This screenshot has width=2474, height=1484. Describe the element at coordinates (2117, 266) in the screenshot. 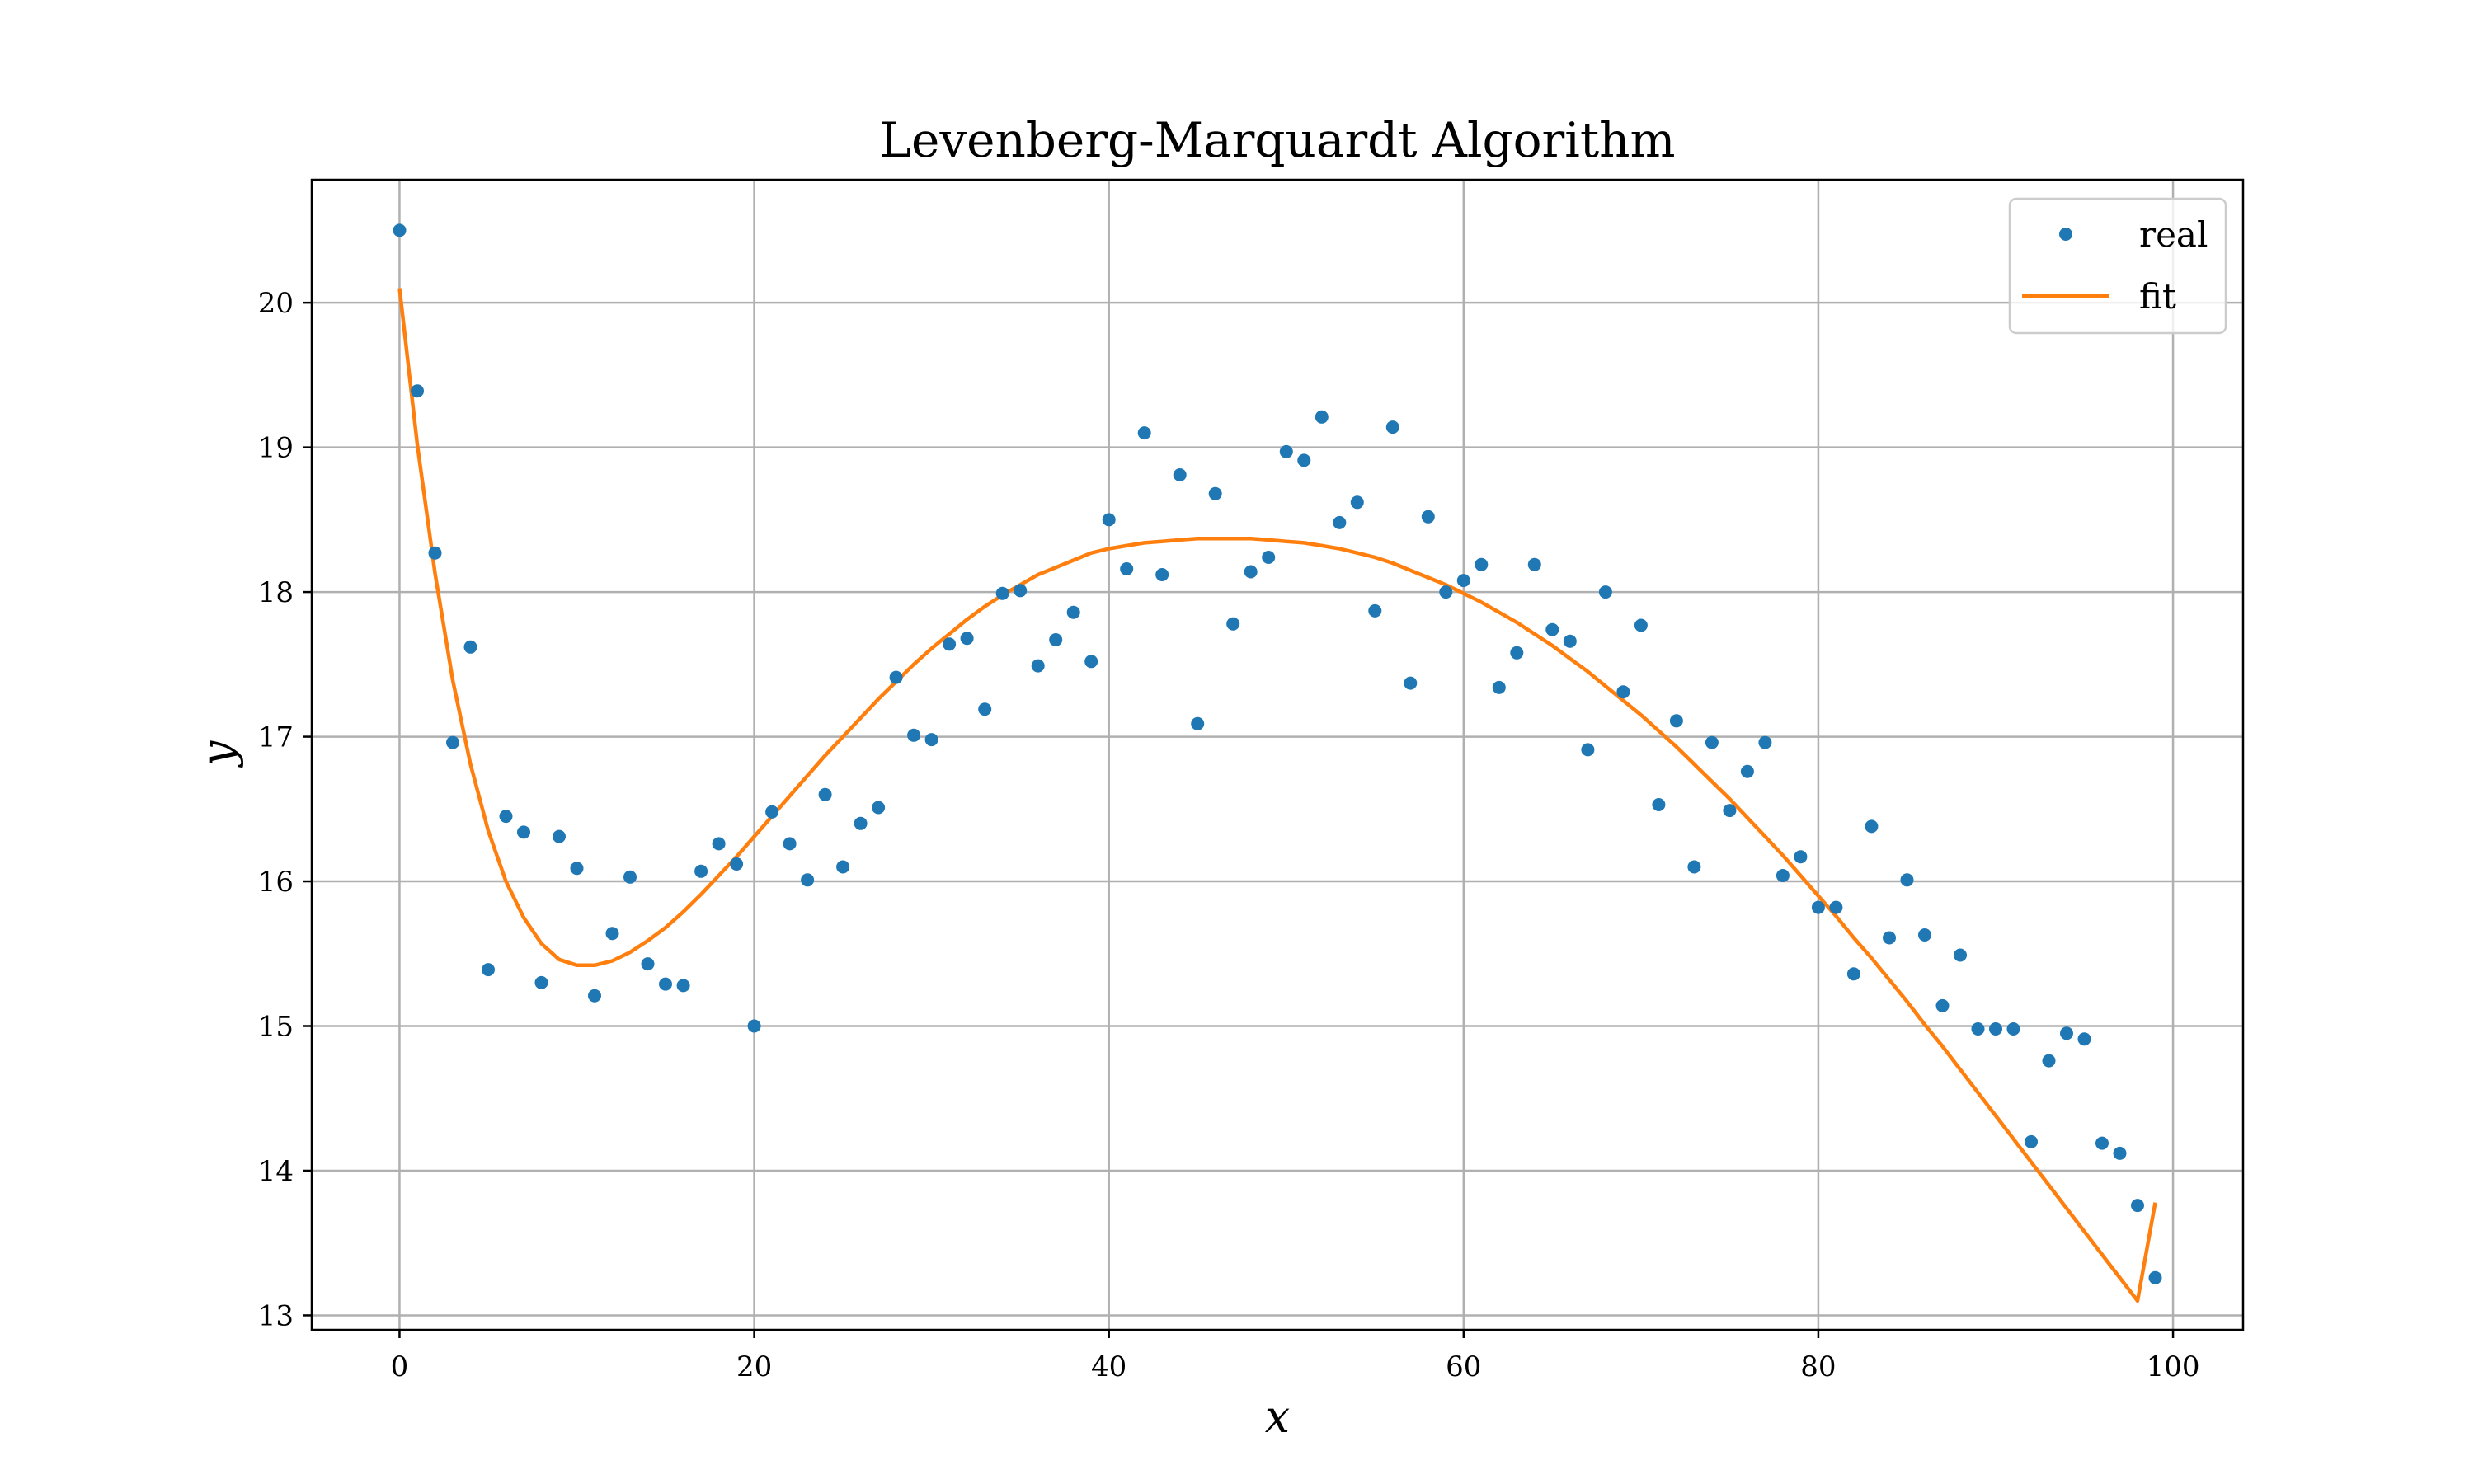

I see `legend: real fit` at that location.